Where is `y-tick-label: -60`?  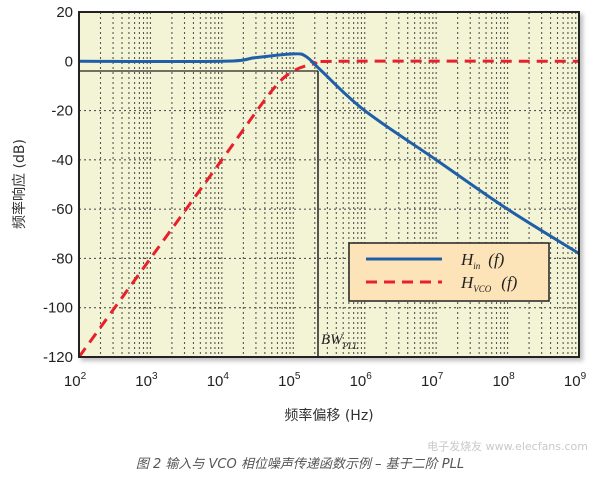
y-tick-label: -60 is located at coordinates (62, 209).